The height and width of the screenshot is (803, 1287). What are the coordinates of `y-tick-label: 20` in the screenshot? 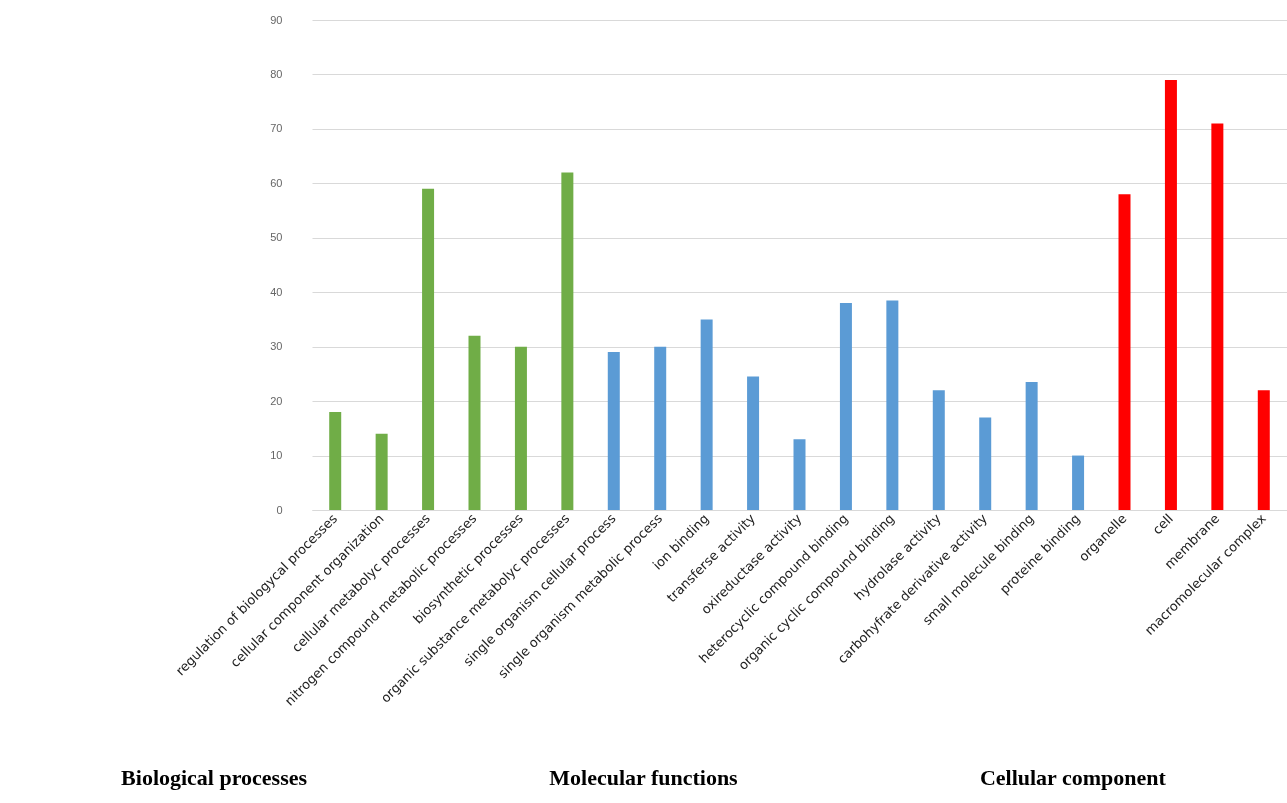 It's located at (276, 400).